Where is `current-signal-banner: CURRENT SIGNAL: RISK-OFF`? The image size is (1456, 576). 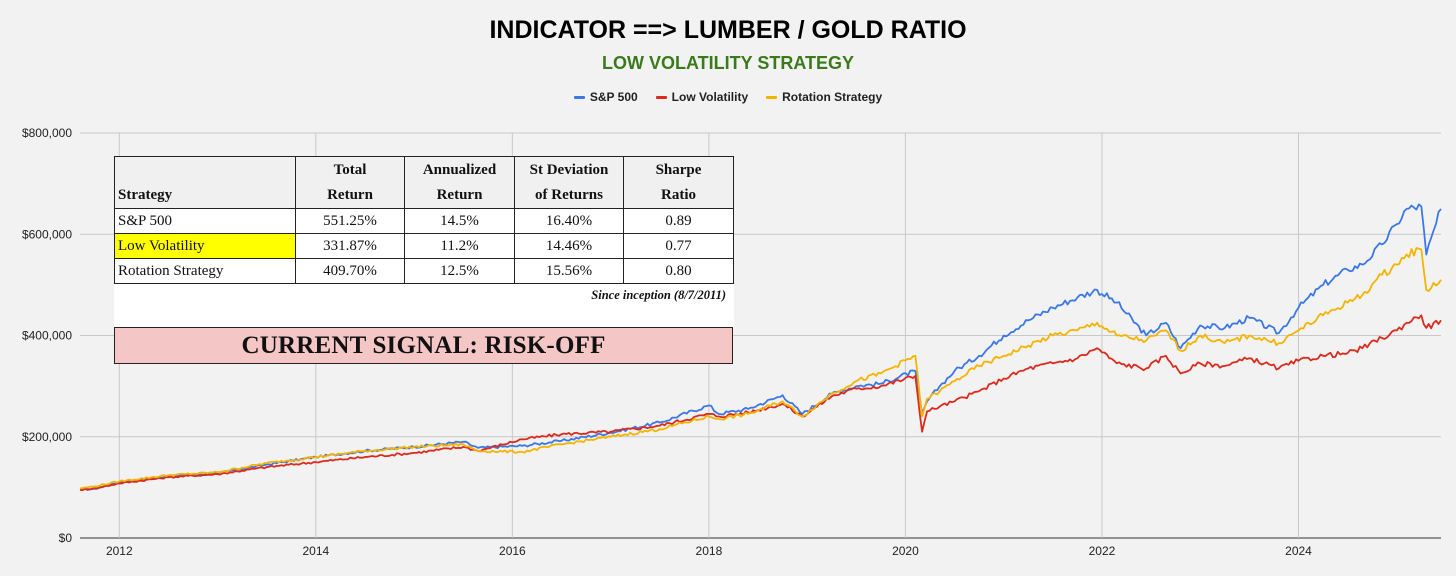
current-signal-banner: CURRENT SIGNAL: RISK-OFF is located at coordinates (423, 345).